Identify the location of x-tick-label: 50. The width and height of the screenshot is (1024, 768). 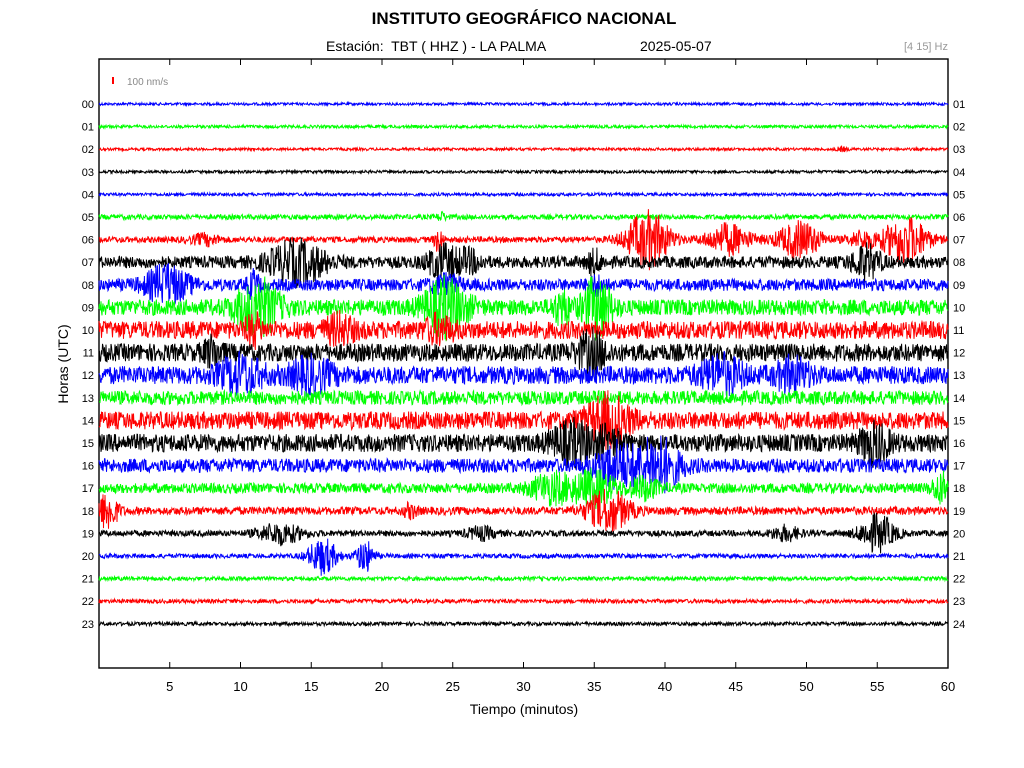
(806, 686).